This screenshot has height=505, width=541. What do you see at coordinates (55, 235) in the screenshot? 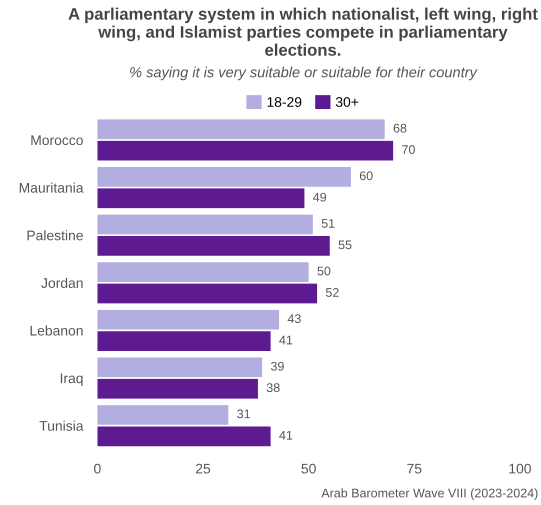
I see `y-tick-label: Palestine` at bounding box center [55, 235].